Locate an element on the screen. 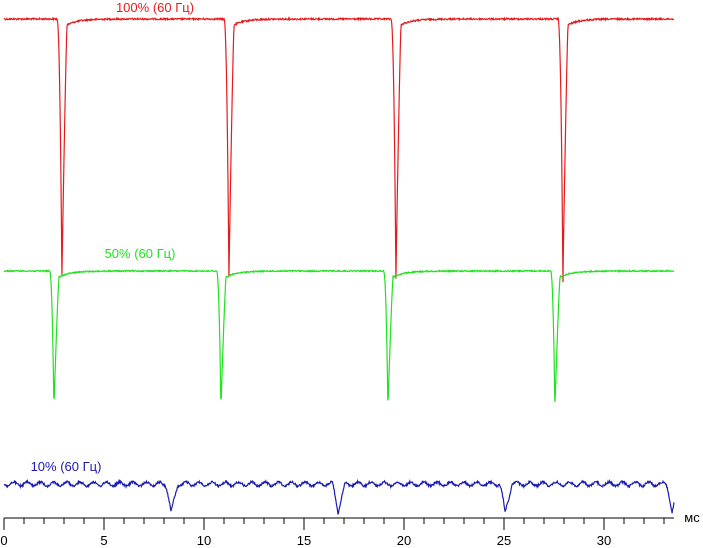 This screenshot has width=703, height=548. x-tick-label: 15 is located at coordinates (304, 540).